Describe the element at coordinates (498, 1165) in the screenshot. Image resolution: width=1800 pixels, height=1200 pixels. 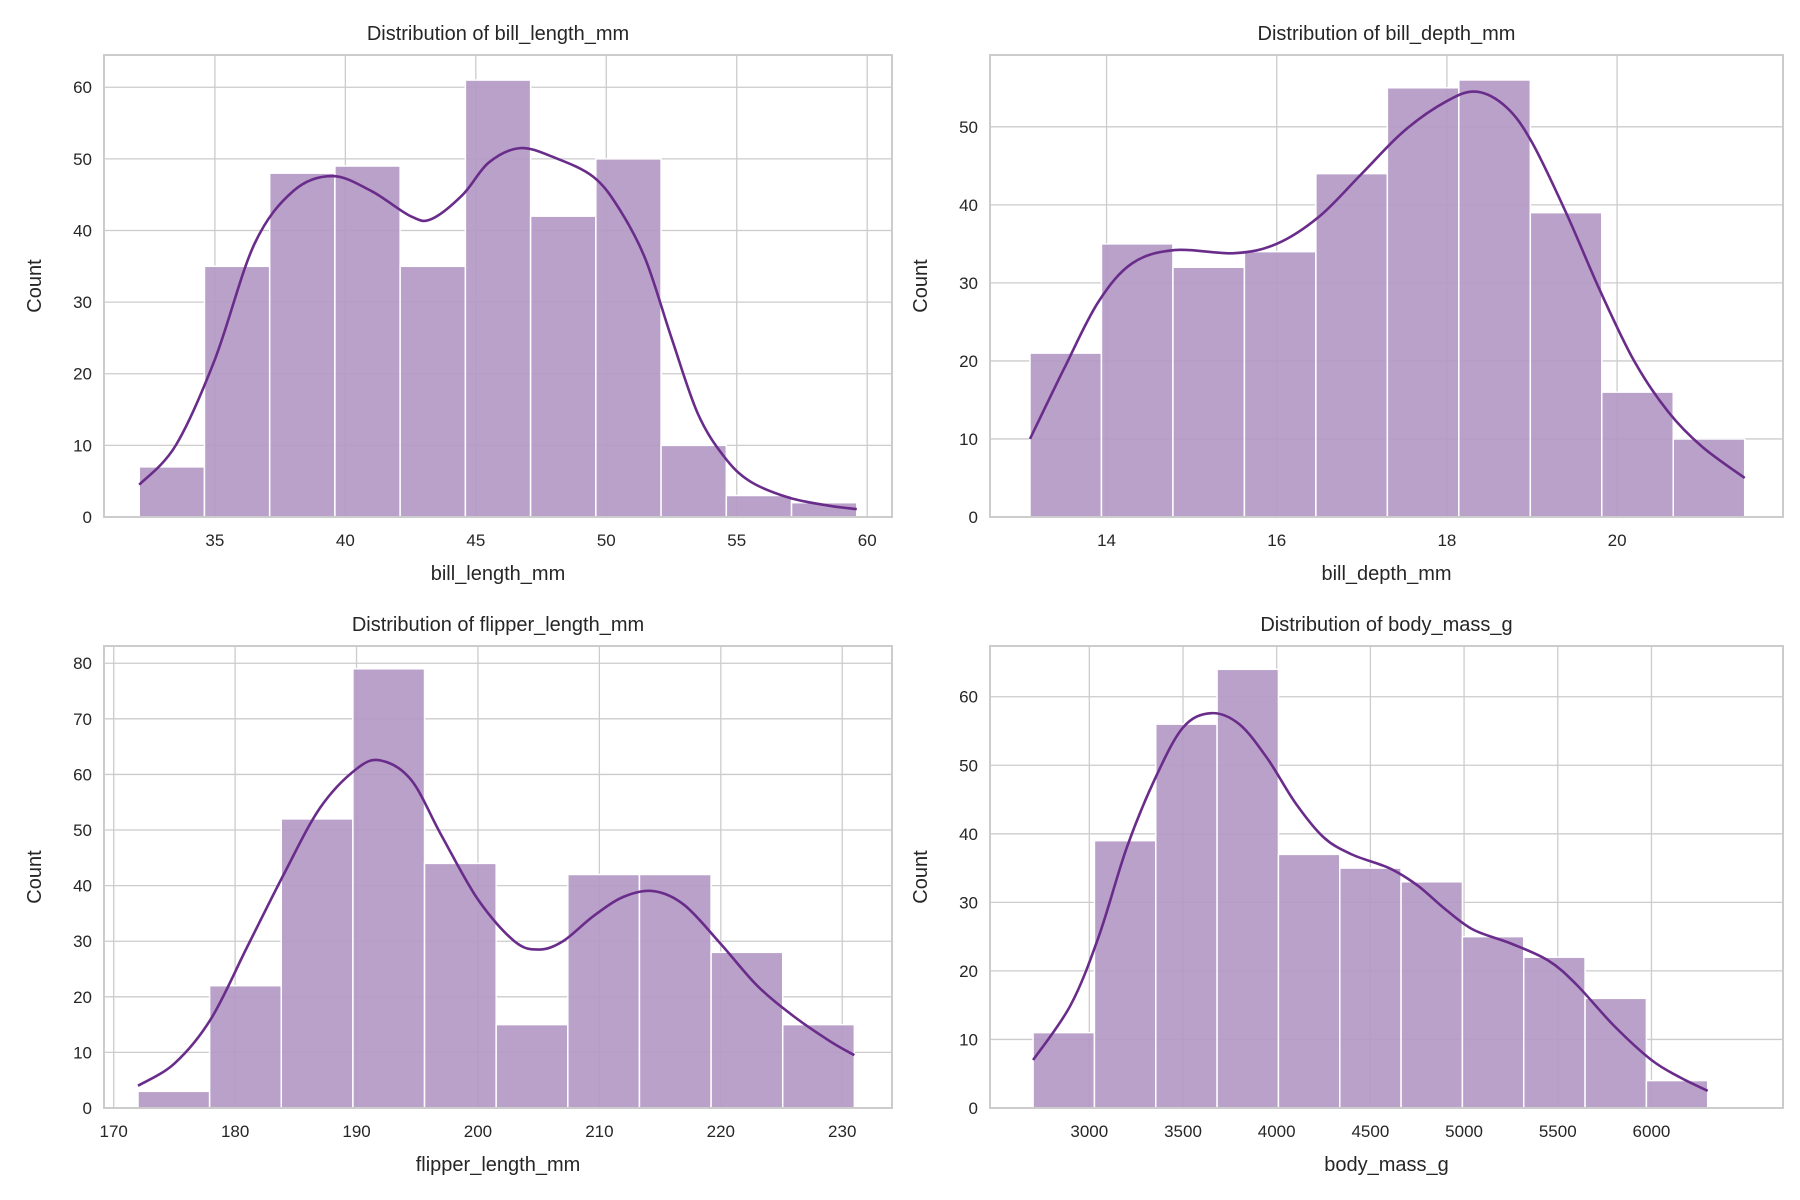
I see `x-axis-label: flipper_length_mm` at that location.